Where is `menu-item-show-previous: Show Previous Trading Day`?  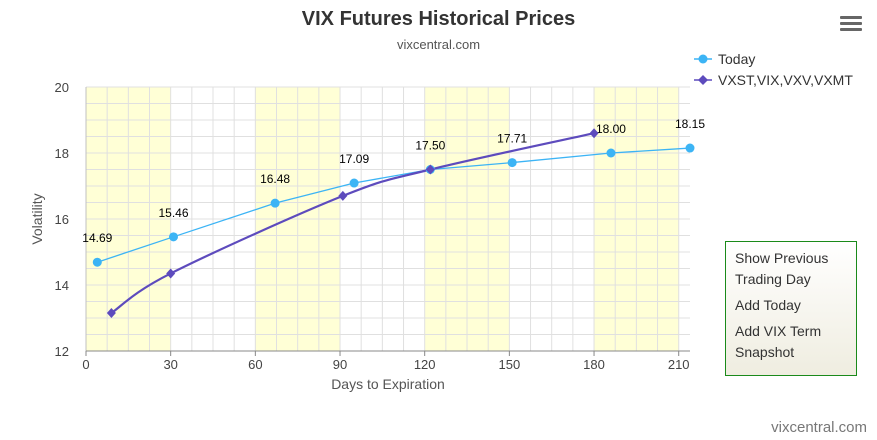
menu-item-show-previous: Show Previous Trading Day is located at coordinates (782, 268).